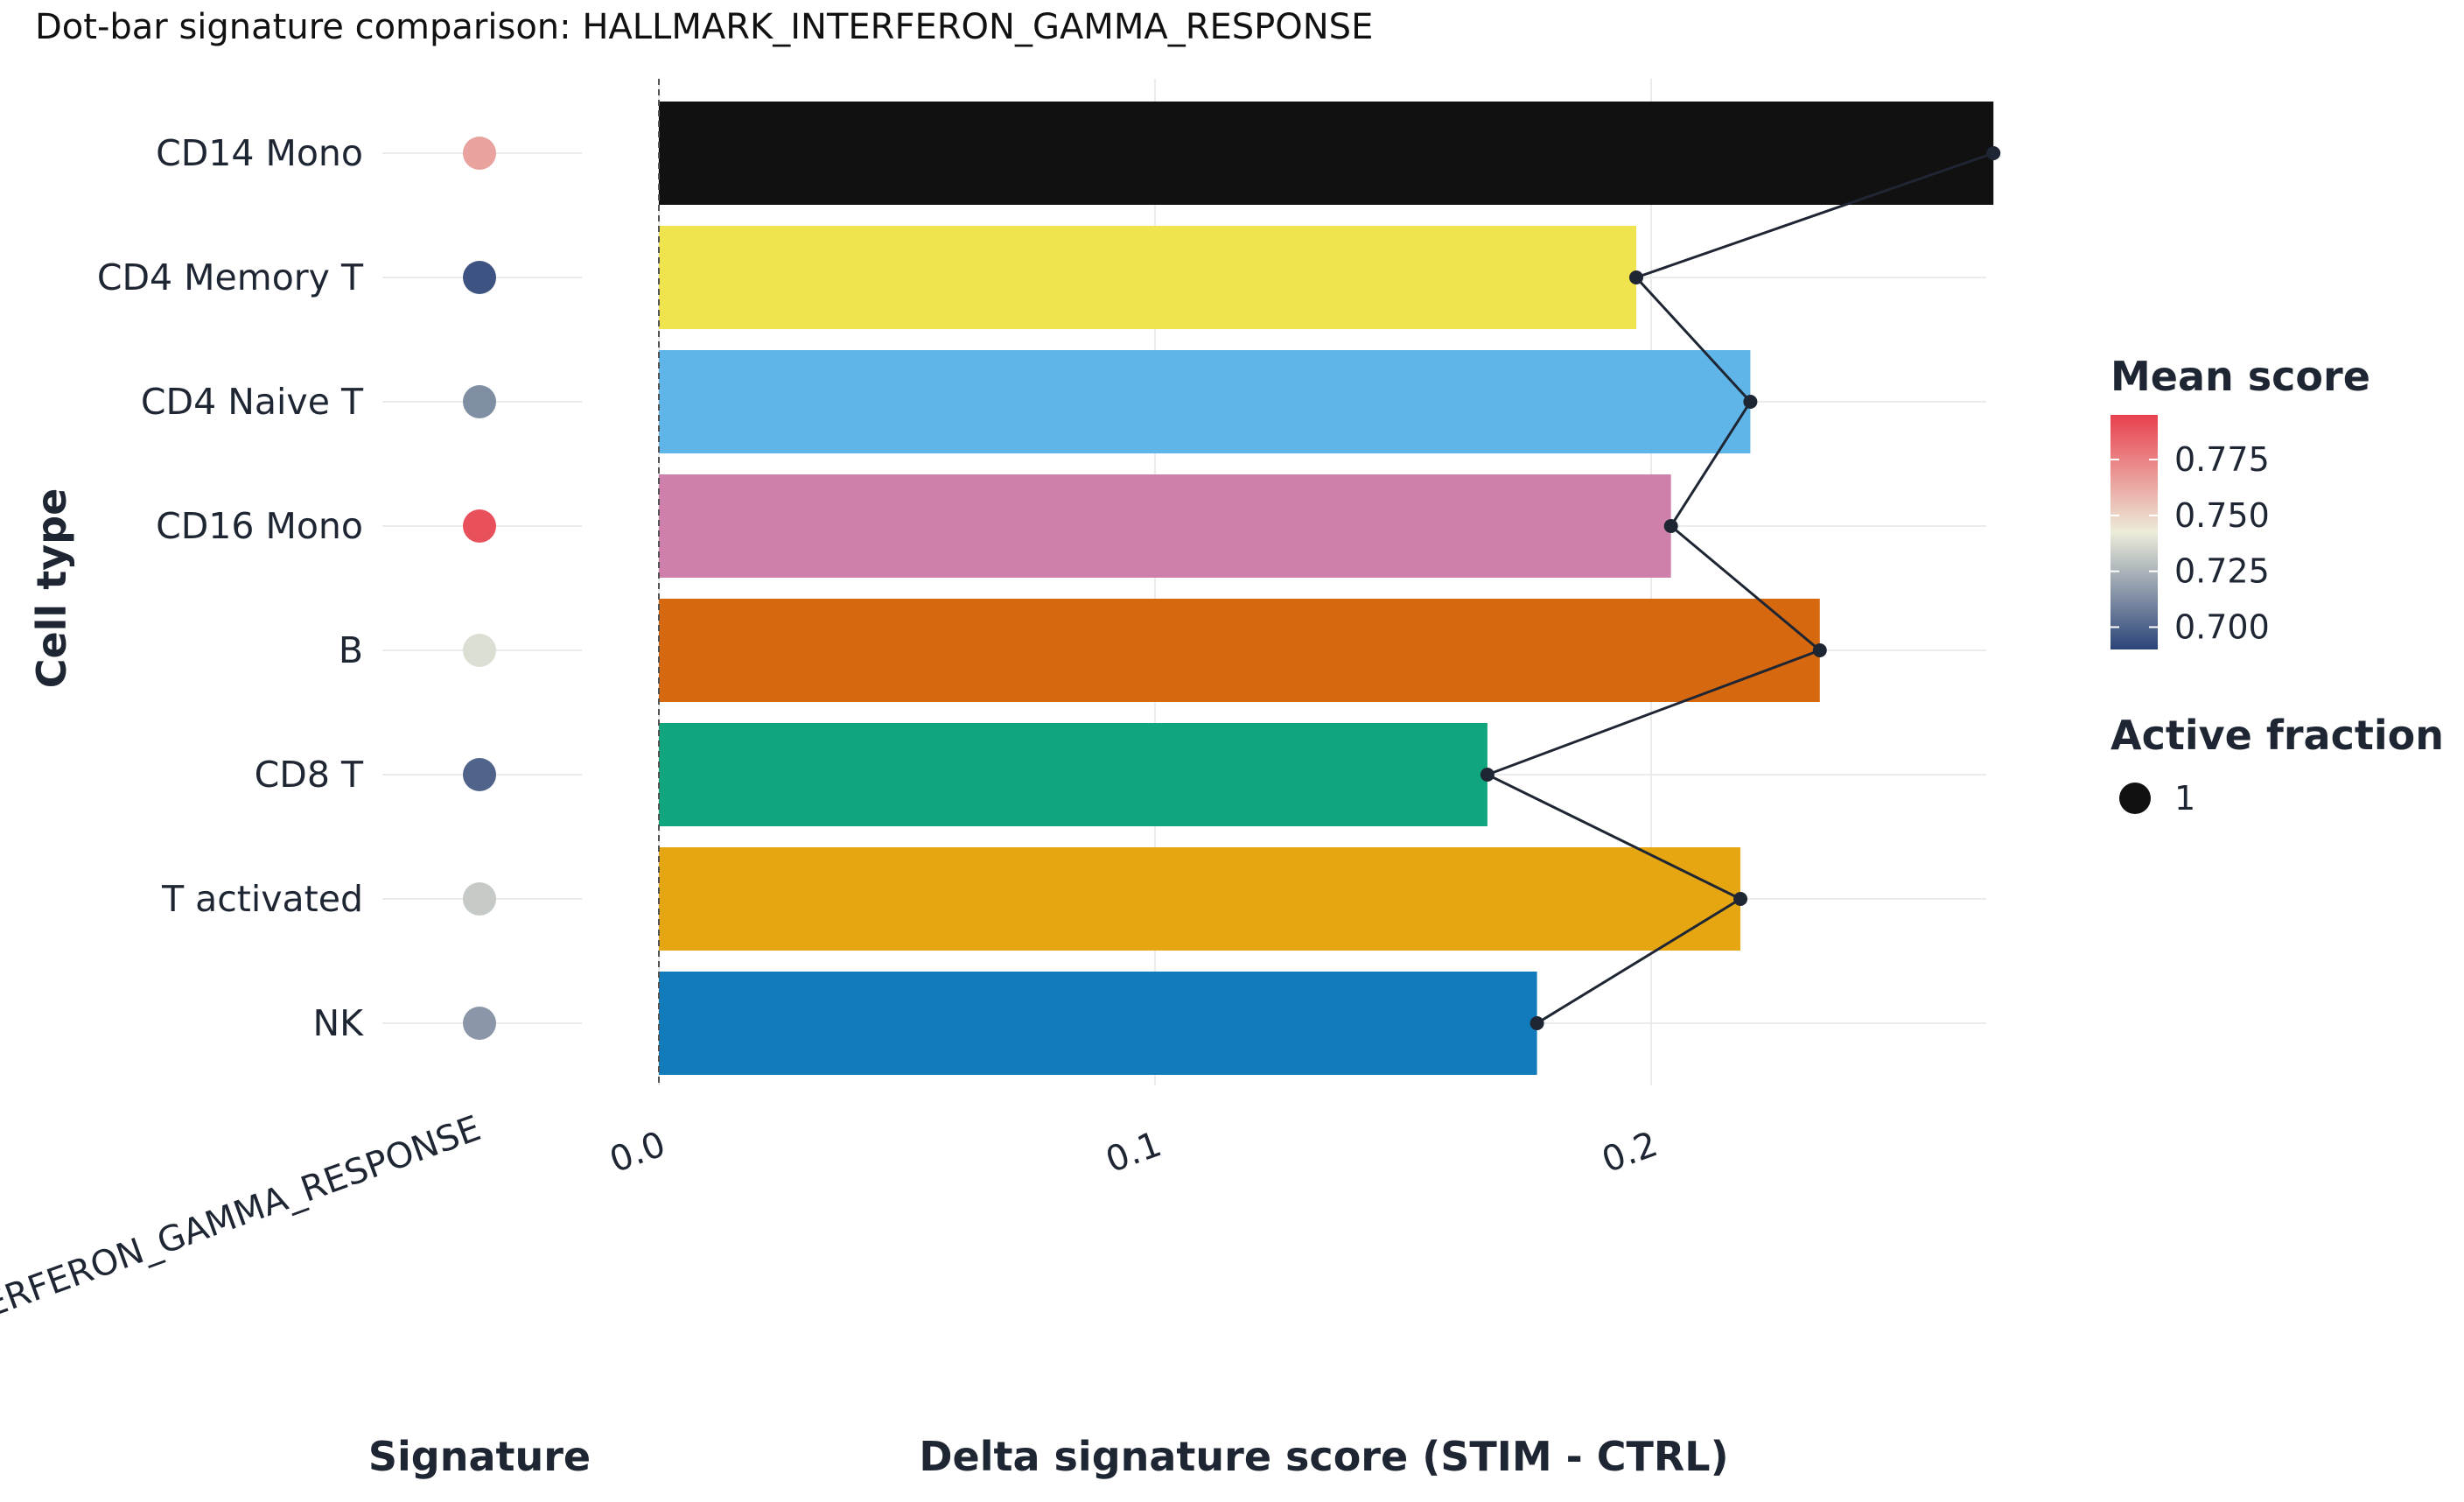 The image size is (2464, 1502). What do you see at coordinates (309, 775) in the screenshot?
I see `y-tick-label: CD8 T` at bounding box center [309, 775].